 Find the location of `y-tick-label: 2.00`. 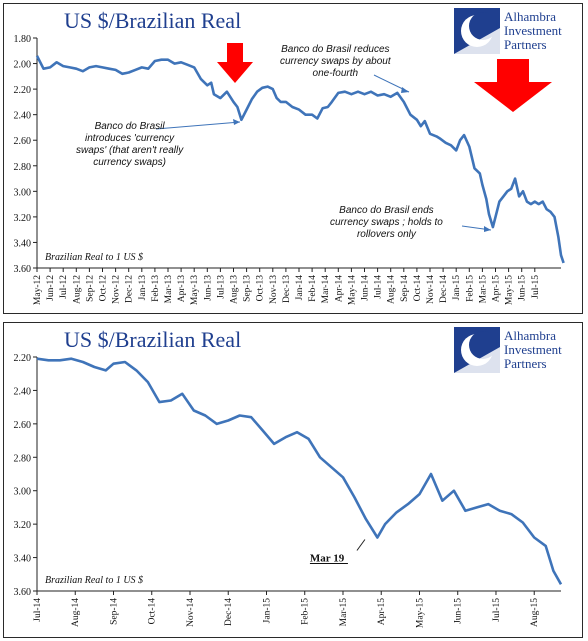

y-tick-label: 2.00 is located at coordinates (23, 65).